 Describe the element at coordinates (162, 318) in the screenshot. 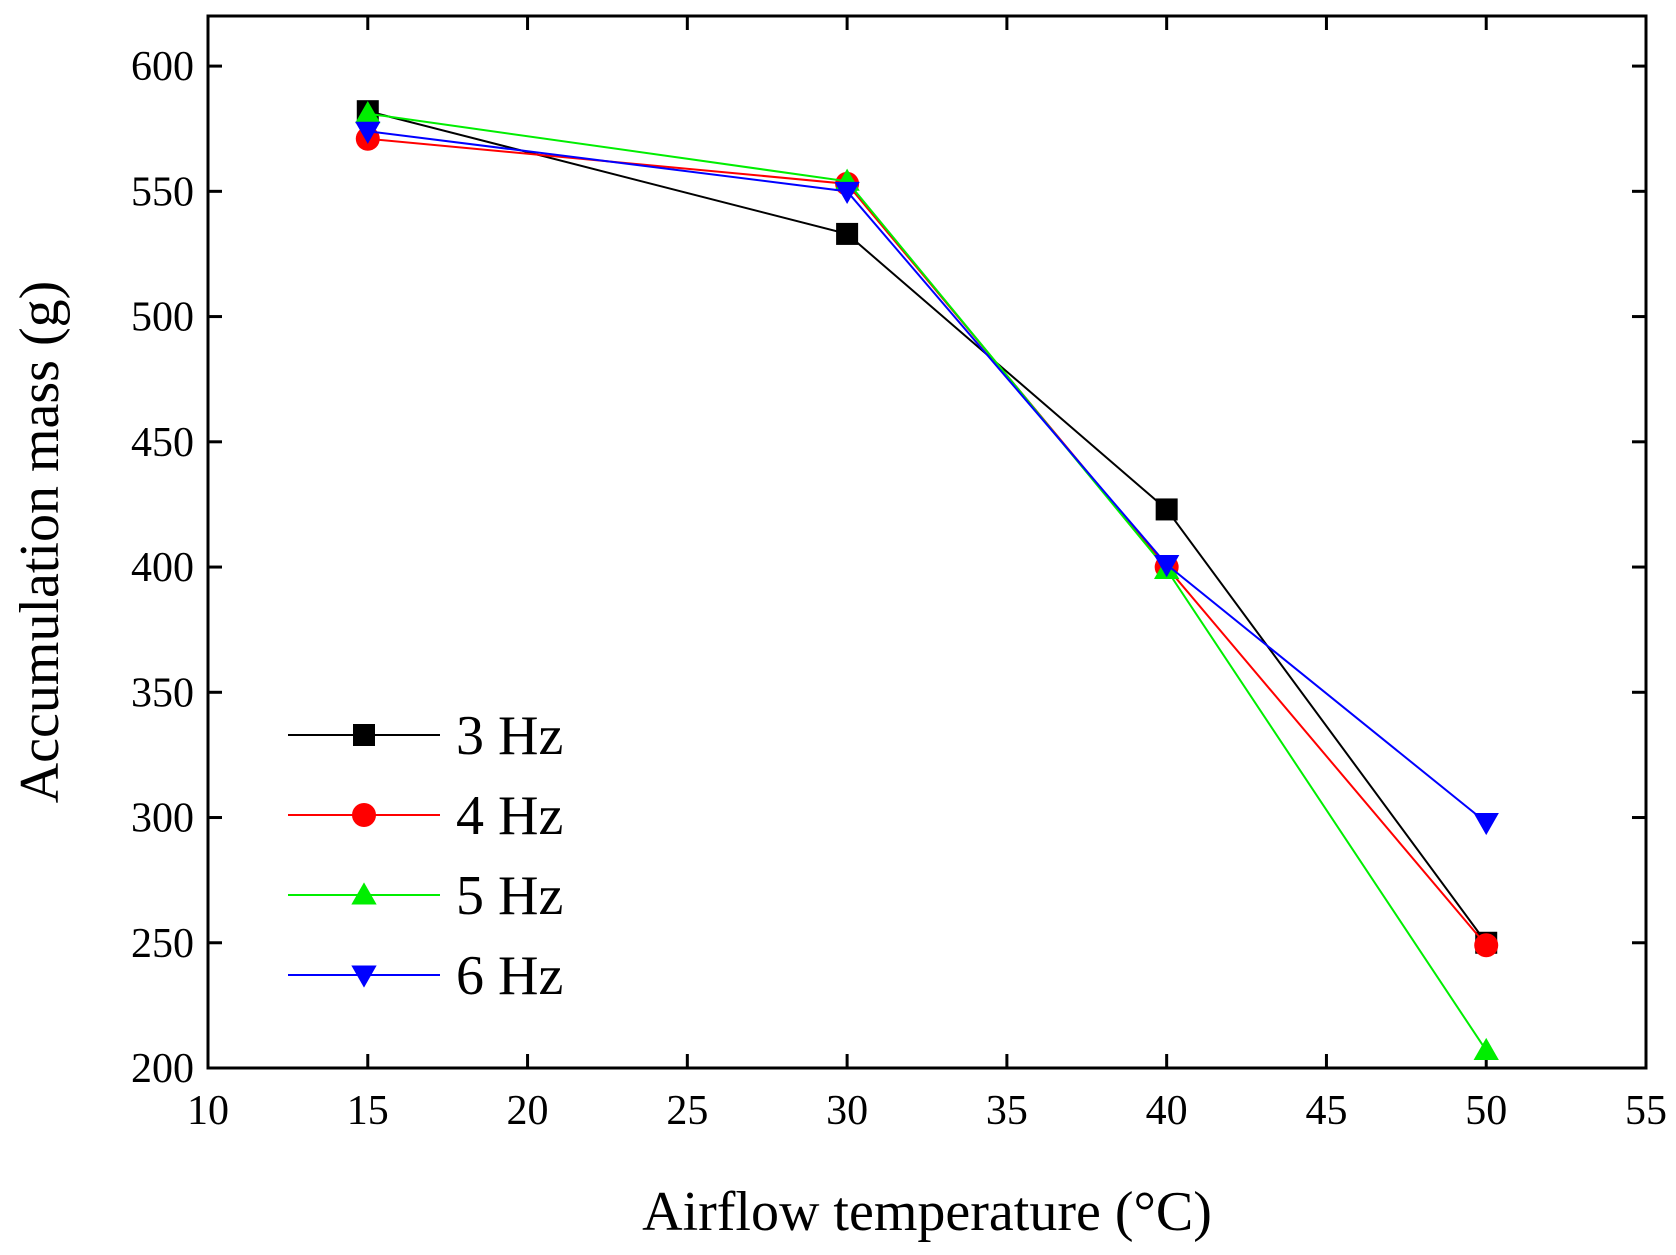

I see `y-tick-label: 500` at that location.